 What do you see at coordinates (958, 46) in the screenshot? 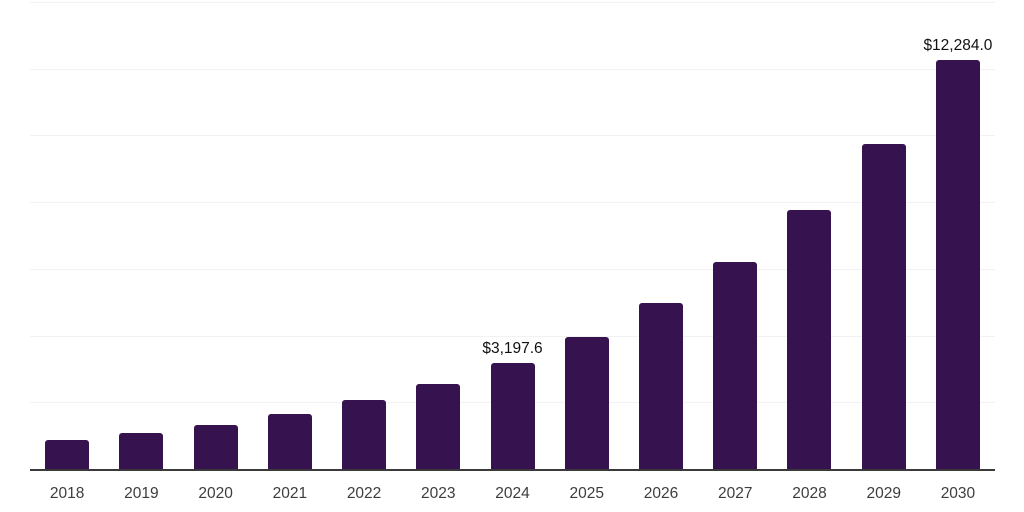
I see `data-label-2030: $12,284.0` at bounding box center [958, 46].